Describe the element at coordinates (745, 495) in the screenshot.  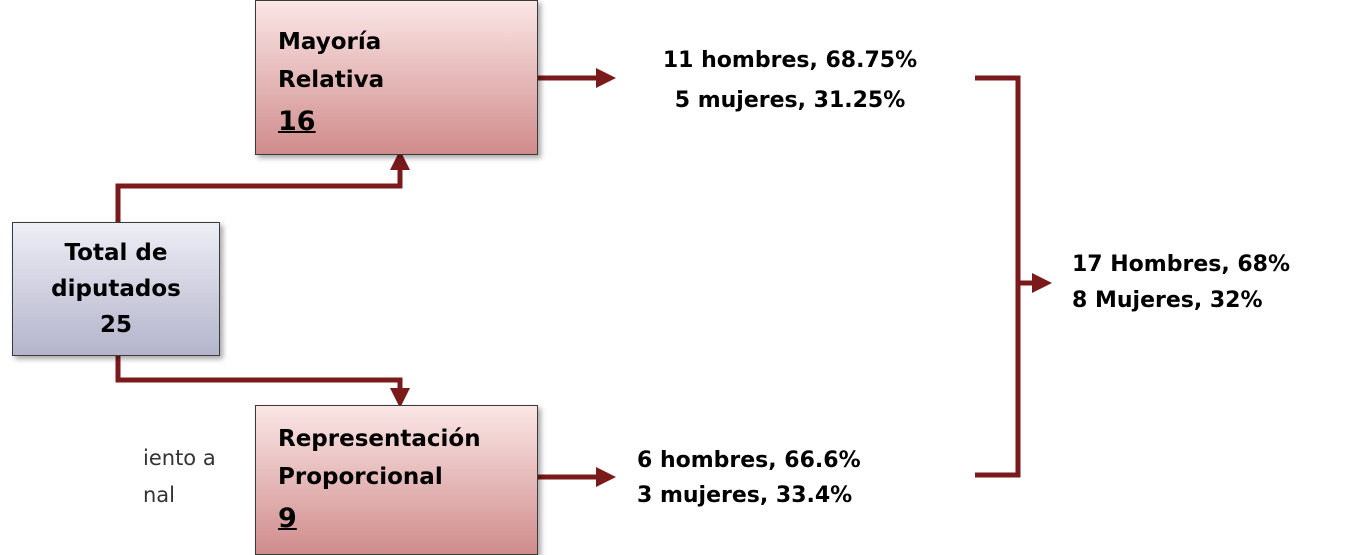
I see `result: 3 mujeres, 33.4%` at that location.